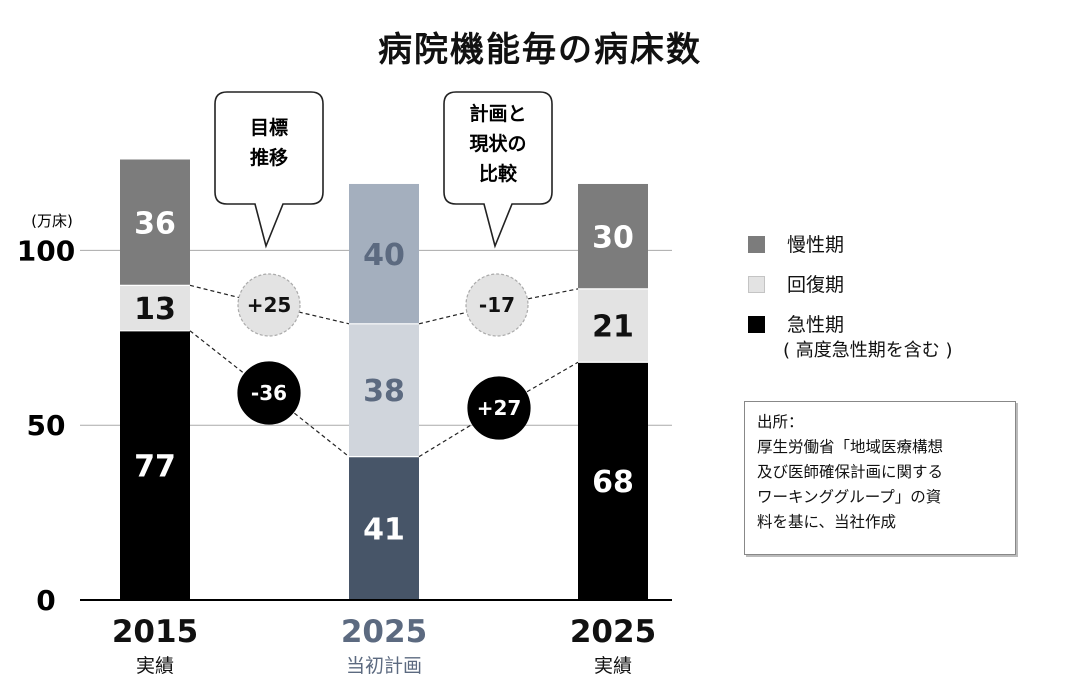 Image resolution: width=1080 pixels, height=698 pixels. Describe the element at coordinates (46, 425) in the screenshot. I see `y-tick-label: 50` at that location.